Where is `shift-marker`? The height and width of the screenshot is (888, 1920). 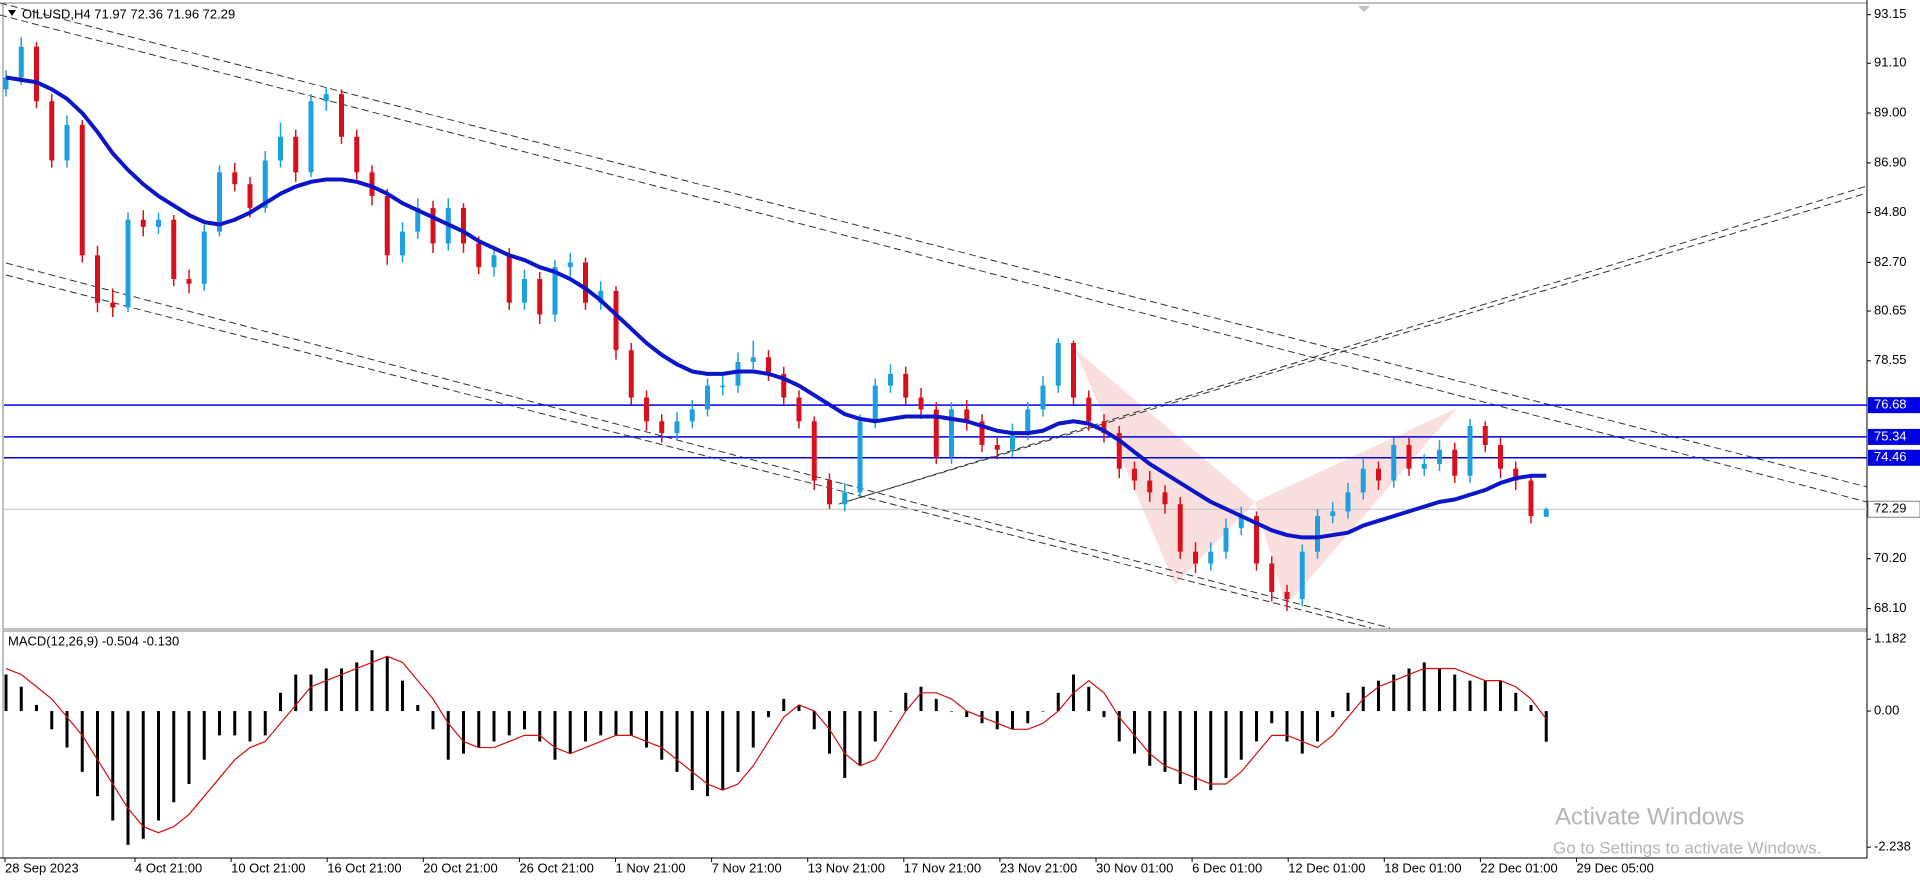
shift-marker is located at coordinates (1364, 9).